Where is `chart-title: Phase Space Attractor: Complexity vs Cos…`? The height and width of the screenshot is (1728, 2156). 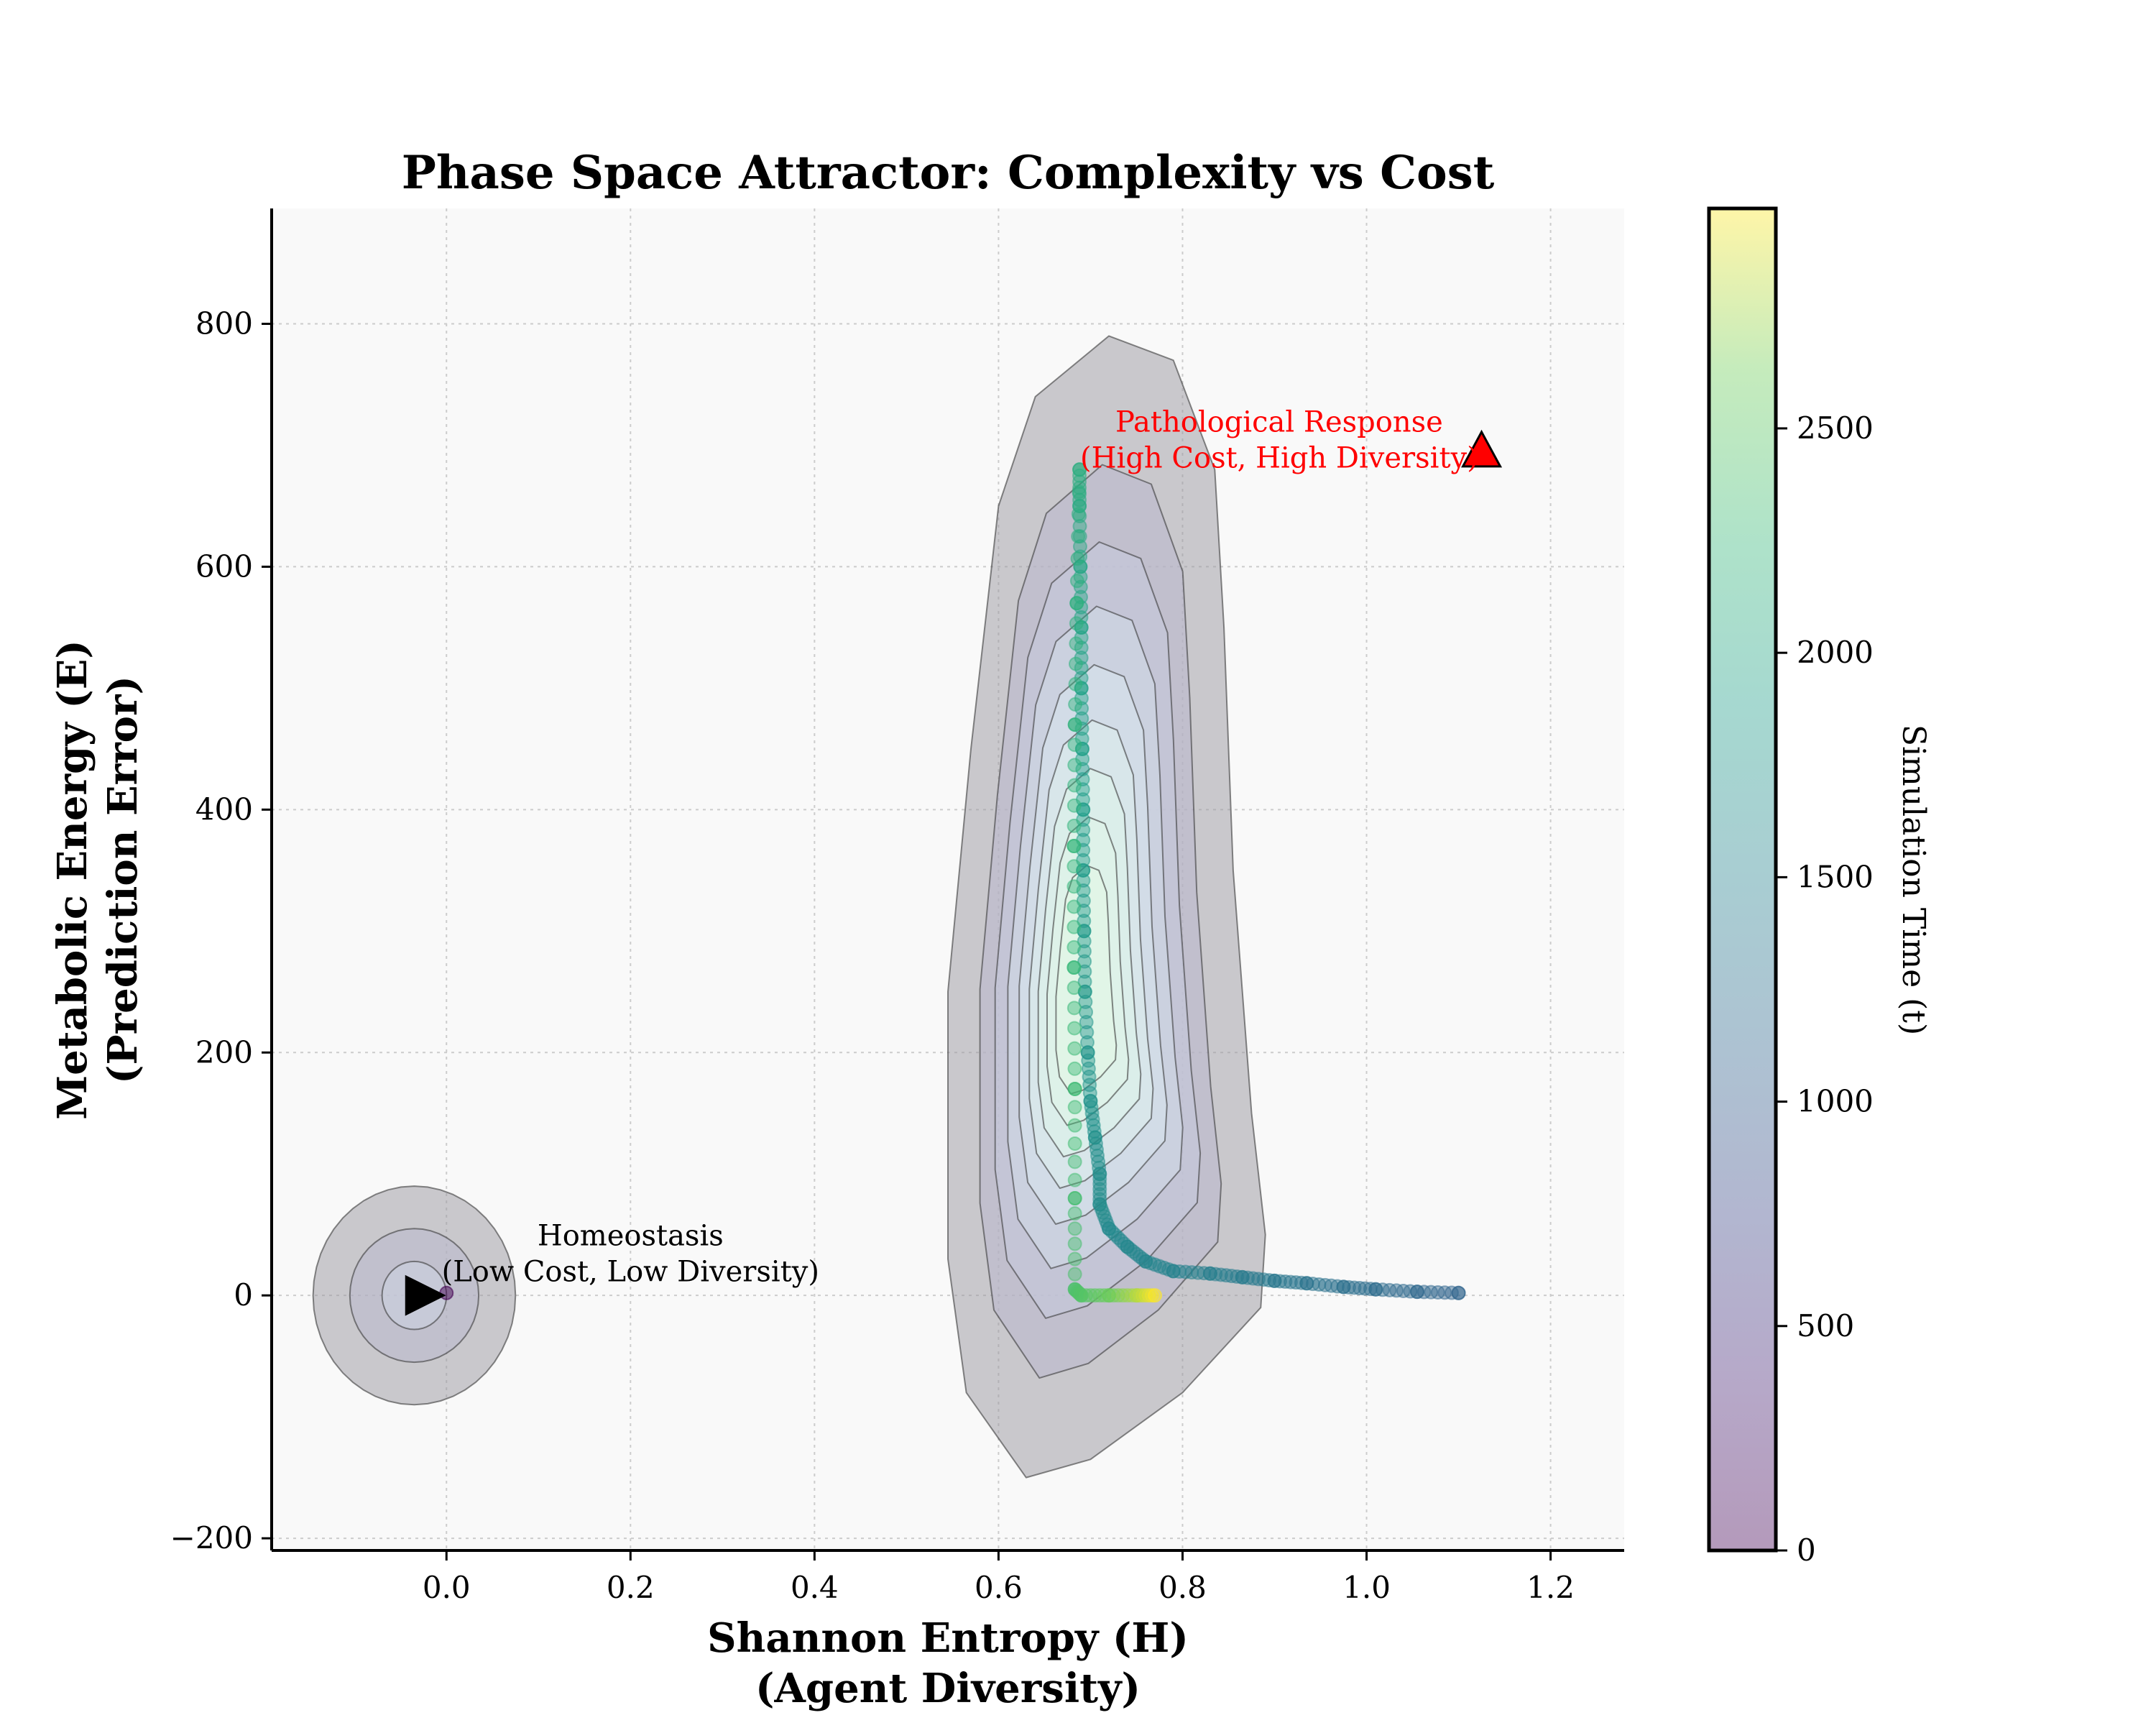 chart-title: Phase Space Attractor: Complexity vs Cos… is located at coordinates (948, 173).